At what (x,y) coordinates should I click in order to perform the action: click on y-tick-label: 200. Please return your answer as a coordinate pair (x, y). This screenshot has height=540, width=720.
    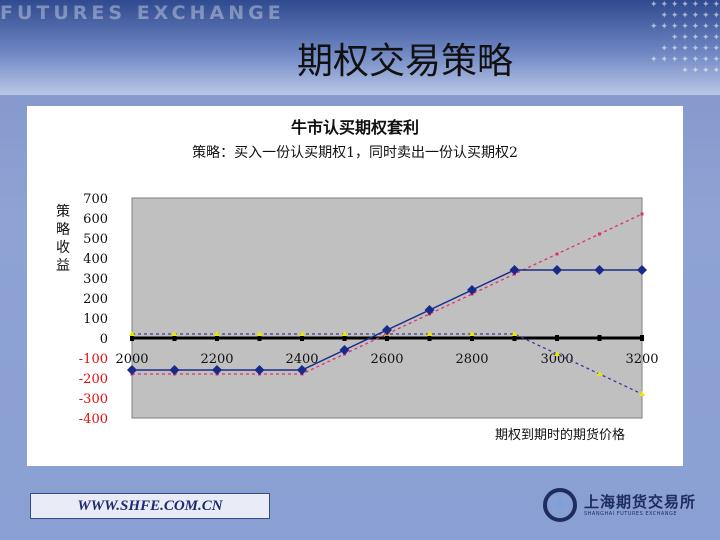
    Looking at the image, I should click on (95, 299).